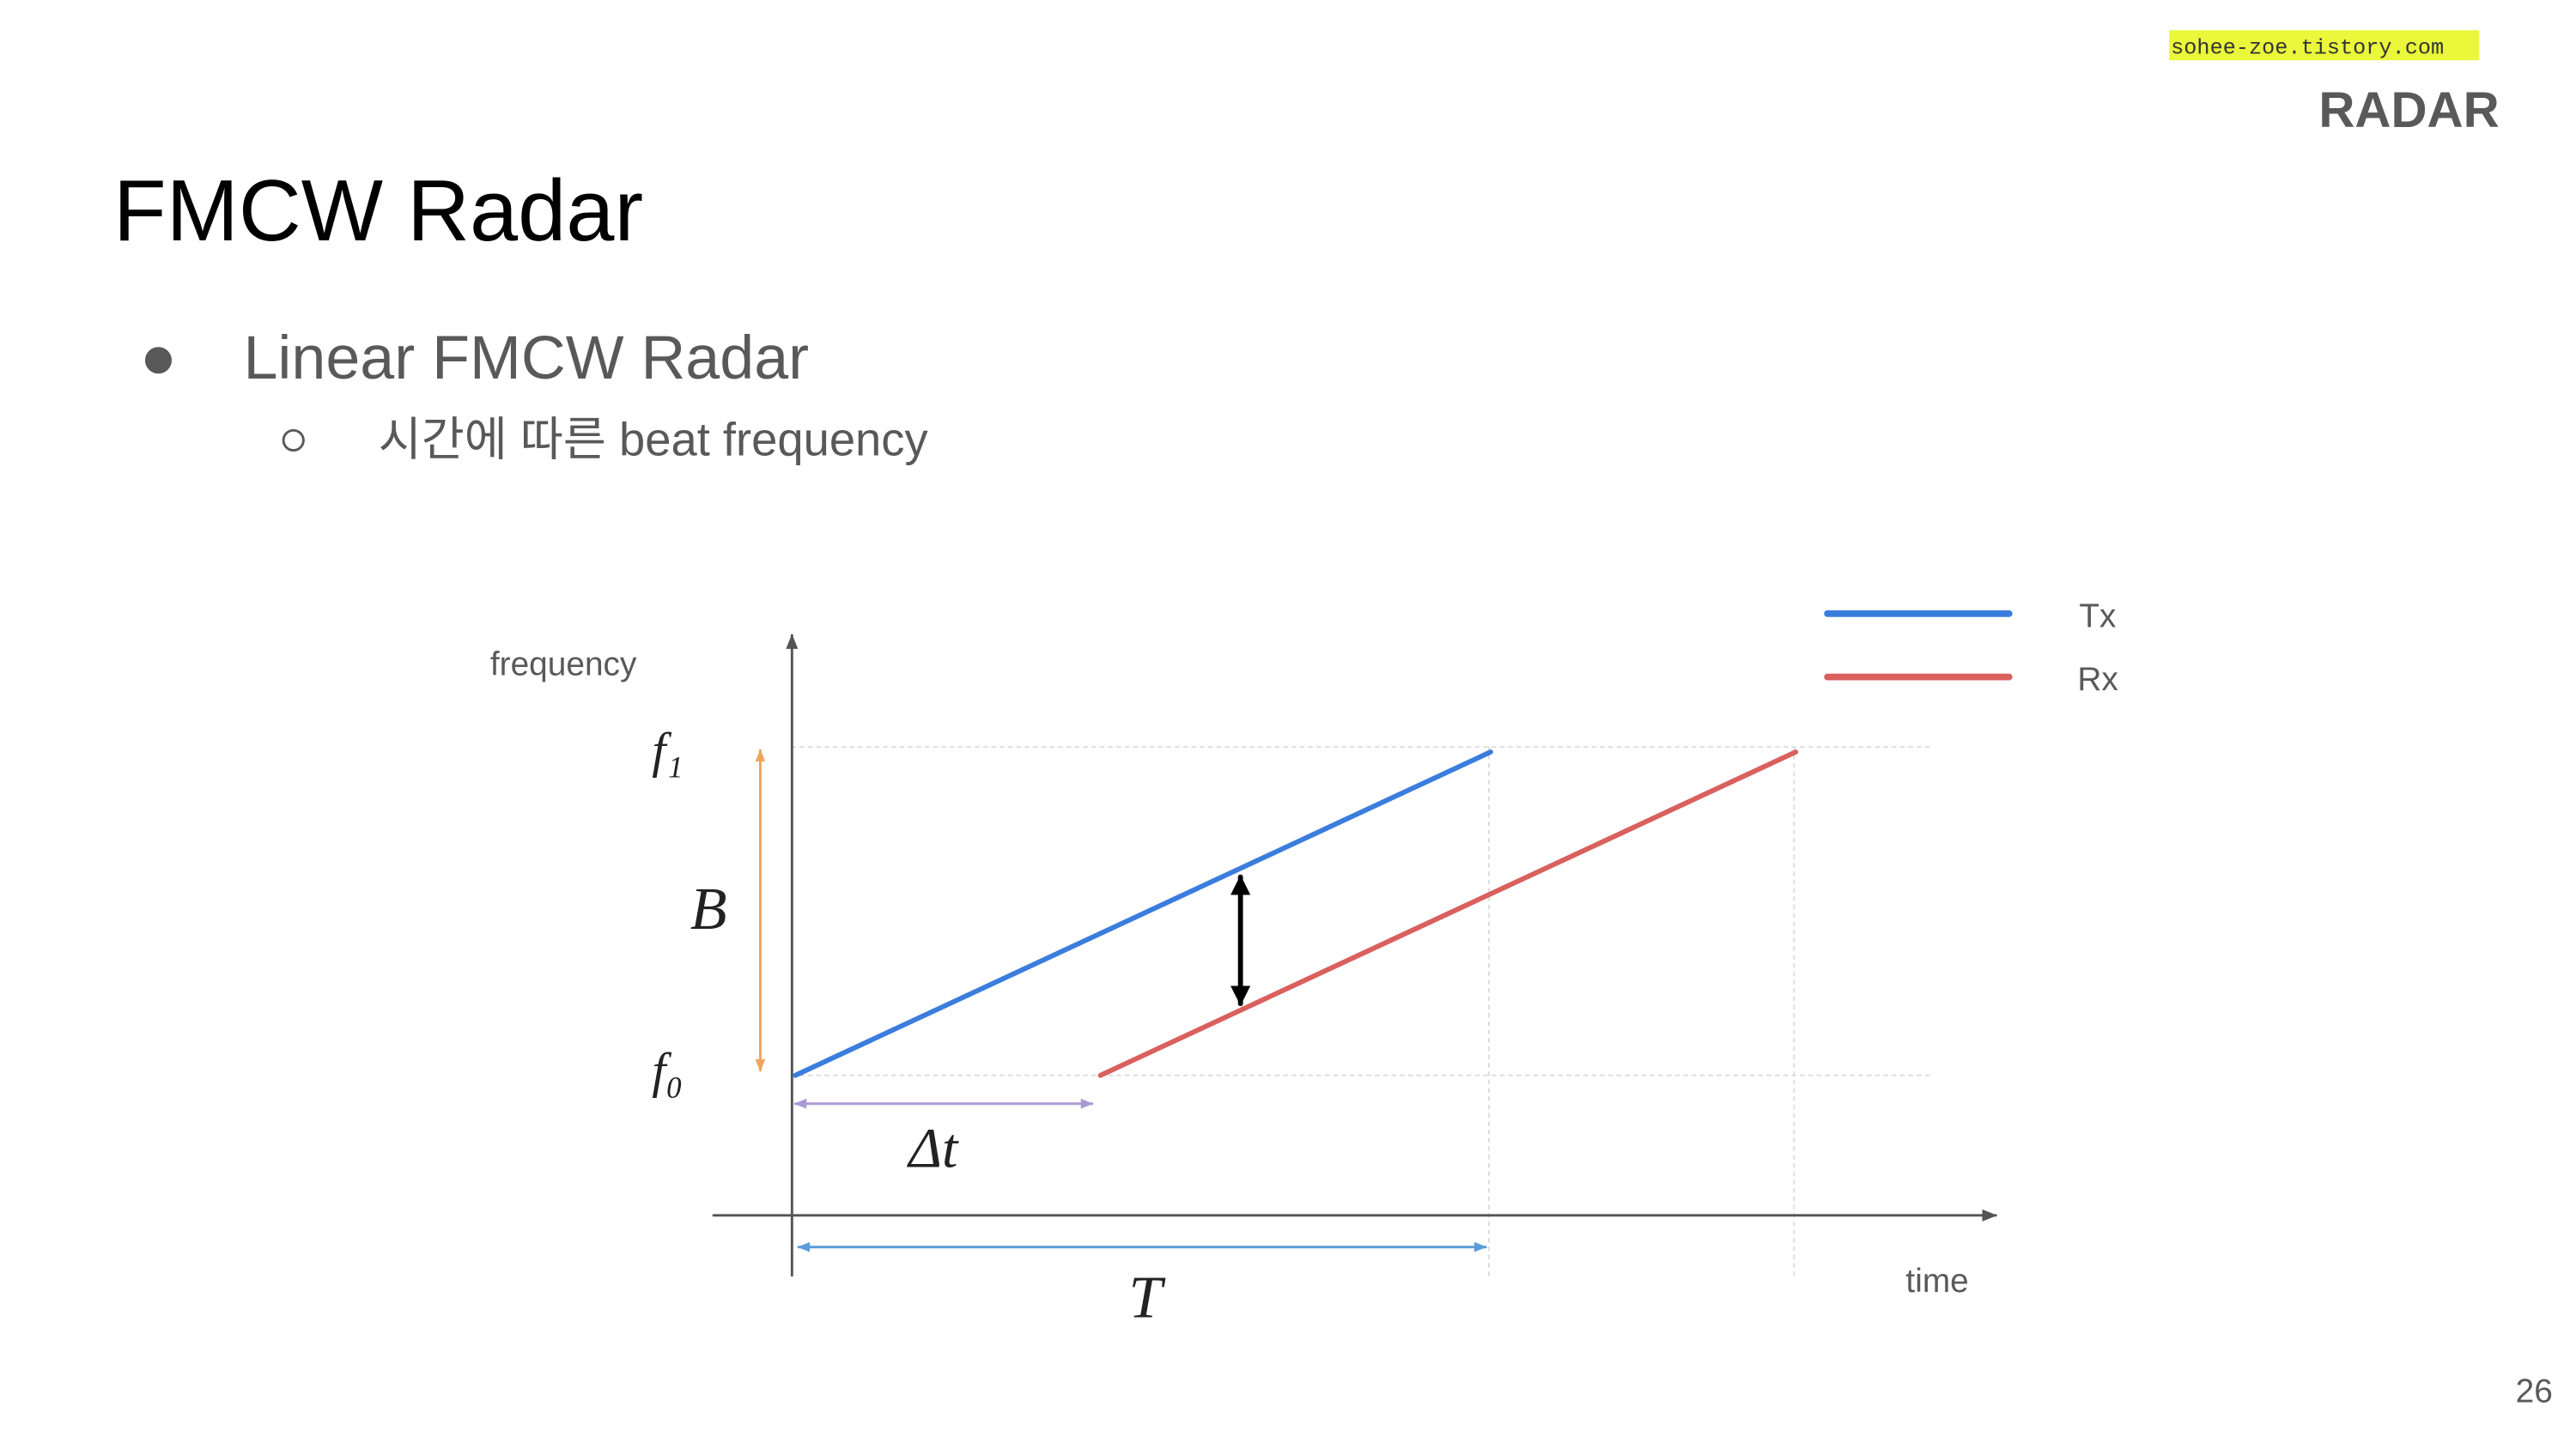 The height and width of the screenshot is (1449, 2576). Describe the element at coordinates (2307, 47) in the screenshot. I see `watermark: sohee-zoe.tistory.com` at that location.